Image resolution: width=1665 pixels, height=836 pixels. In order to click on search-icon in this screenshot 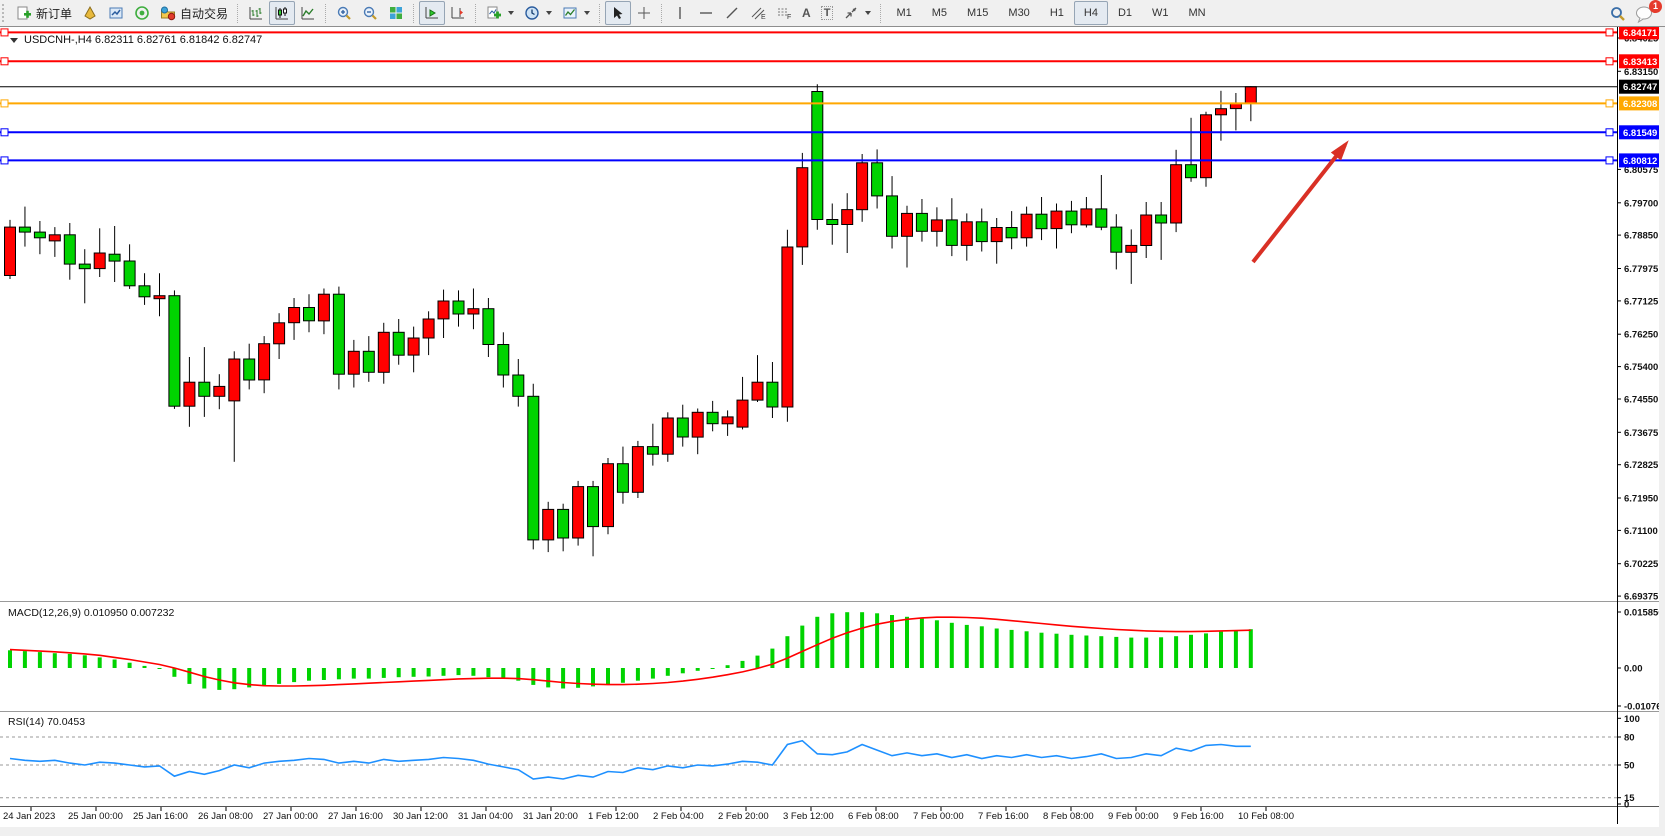, I will do `click(1617, 13)`.